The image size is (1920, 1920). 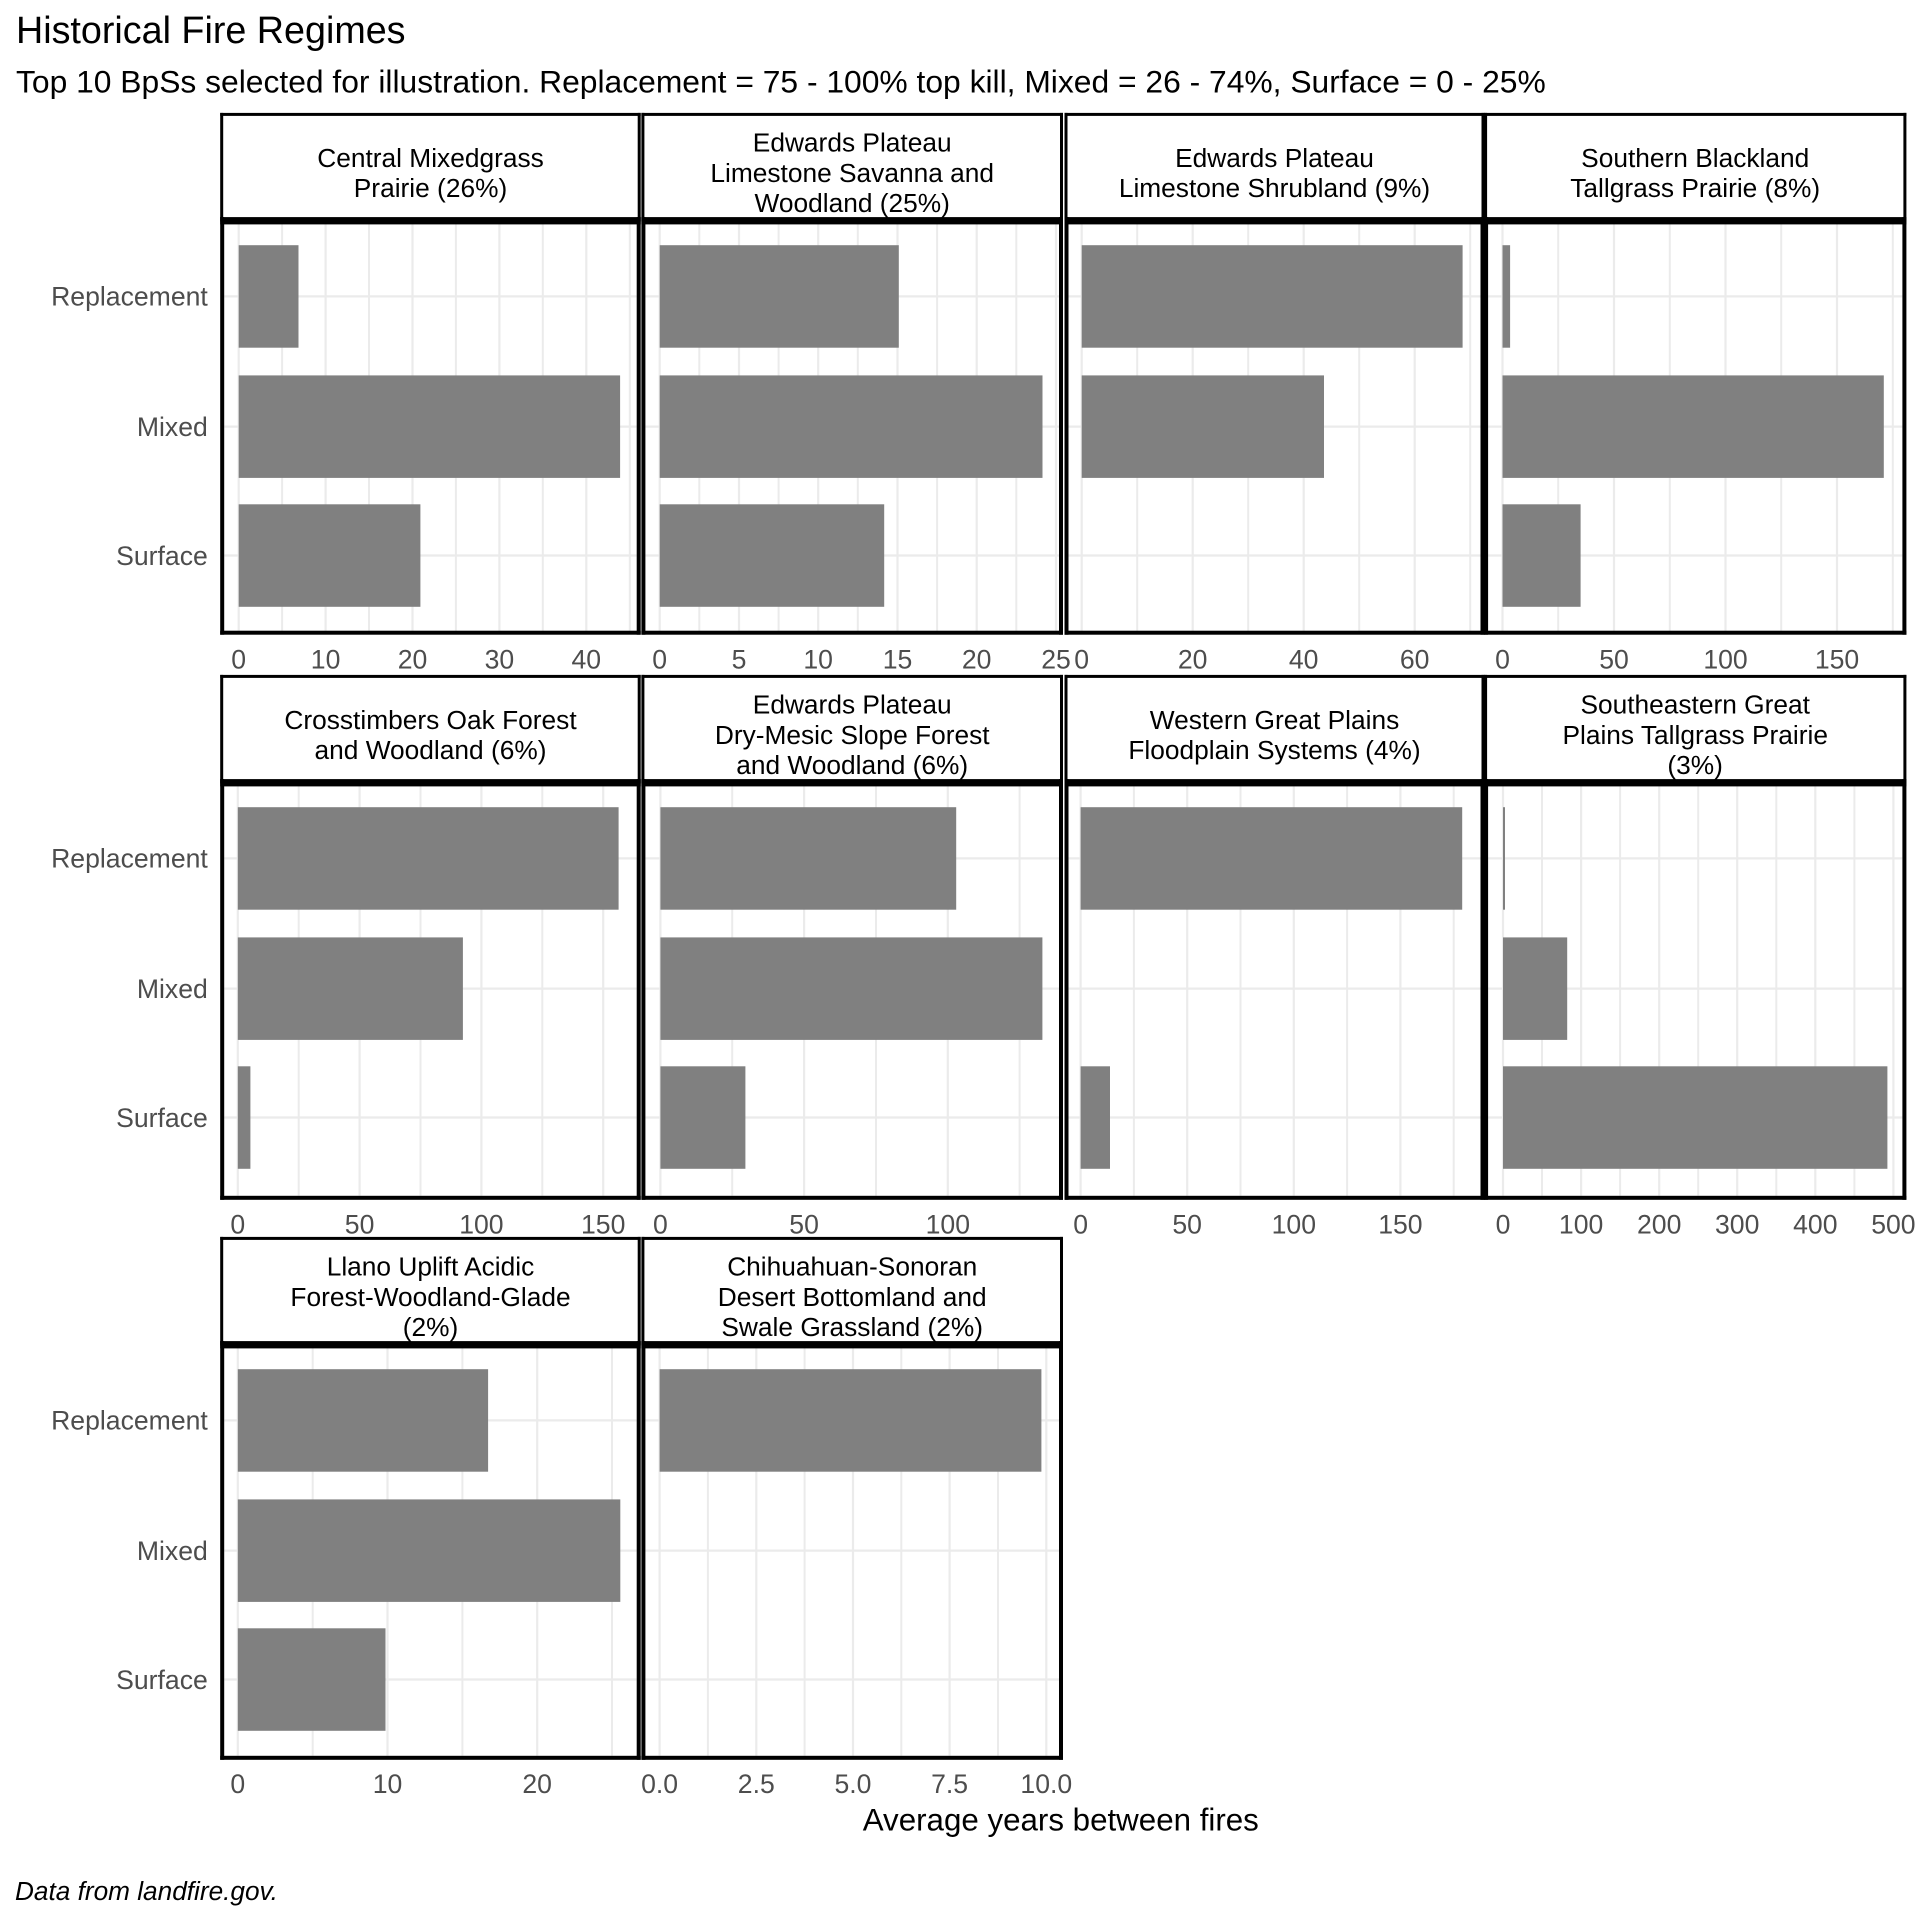 What do you see at coordinates (1659, 1224) in the screenshot?
I see `svg-text: 200` at bounding box center [1659, 1224].